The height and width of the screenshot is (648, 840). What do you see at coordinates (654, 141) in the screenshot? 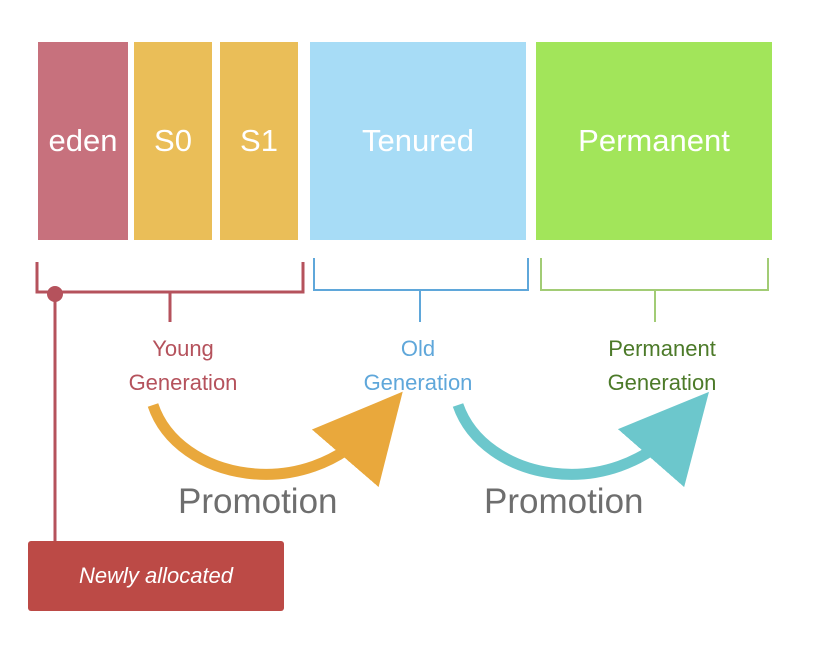
I see `permanent-block: Permanent` at bounding box center [654, 141].